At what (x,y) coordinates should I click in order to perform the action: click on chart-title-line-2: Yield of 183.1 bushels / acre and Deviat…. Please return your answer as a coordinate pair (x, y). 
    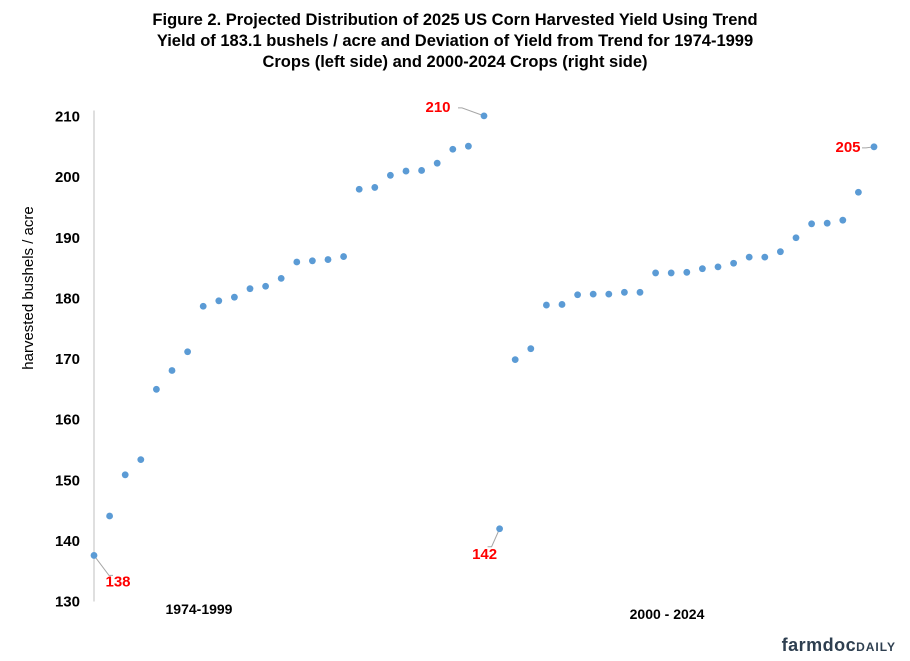
    Looking at the image, I should click on (455, 41).